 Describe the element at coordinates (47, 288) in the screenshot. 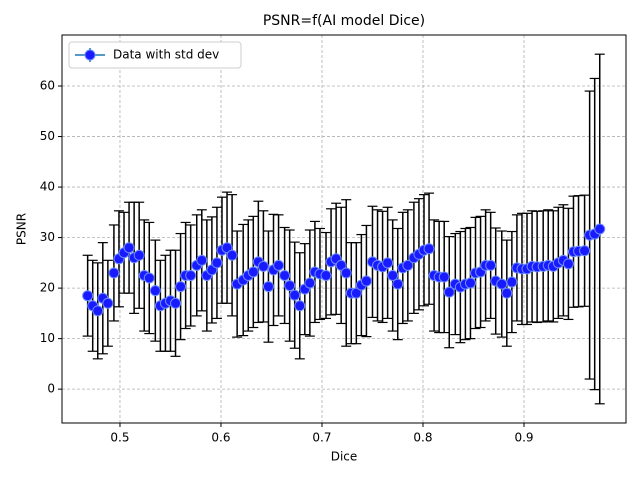

I see `y-tick-label: 20` at that location.